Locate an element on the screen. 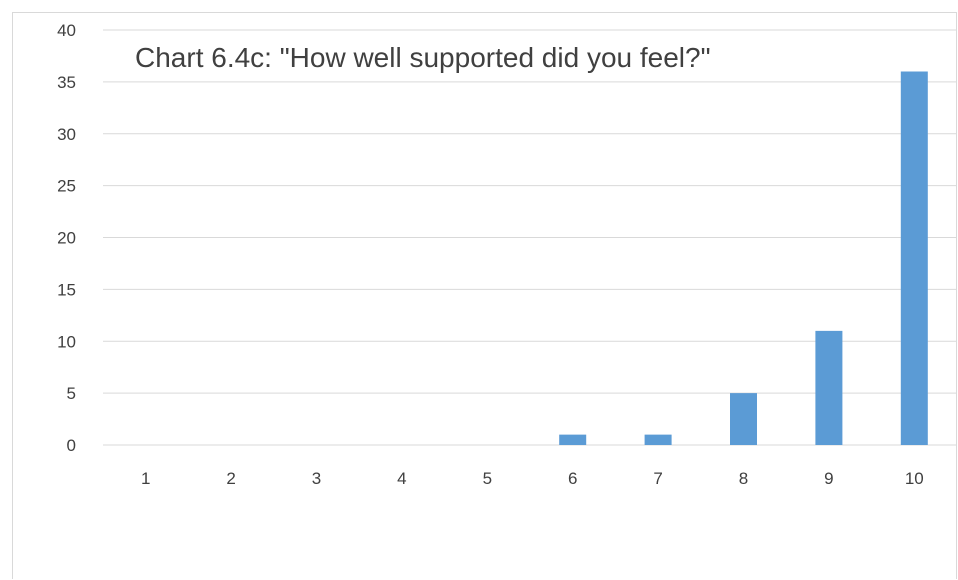 The width and height of the screenshot is (958, 580). y-axis-tick-labels: 0 5 10 15 20 25 30 35 40 is located at coordinates (66, 238).